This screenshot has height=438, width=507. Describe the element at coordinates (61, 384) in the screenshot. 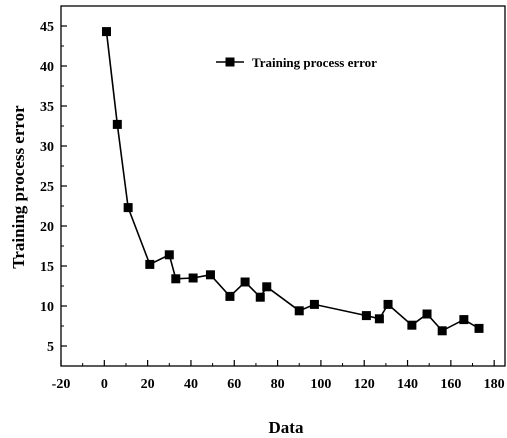

I see `x-tick-label: -20` at that location.